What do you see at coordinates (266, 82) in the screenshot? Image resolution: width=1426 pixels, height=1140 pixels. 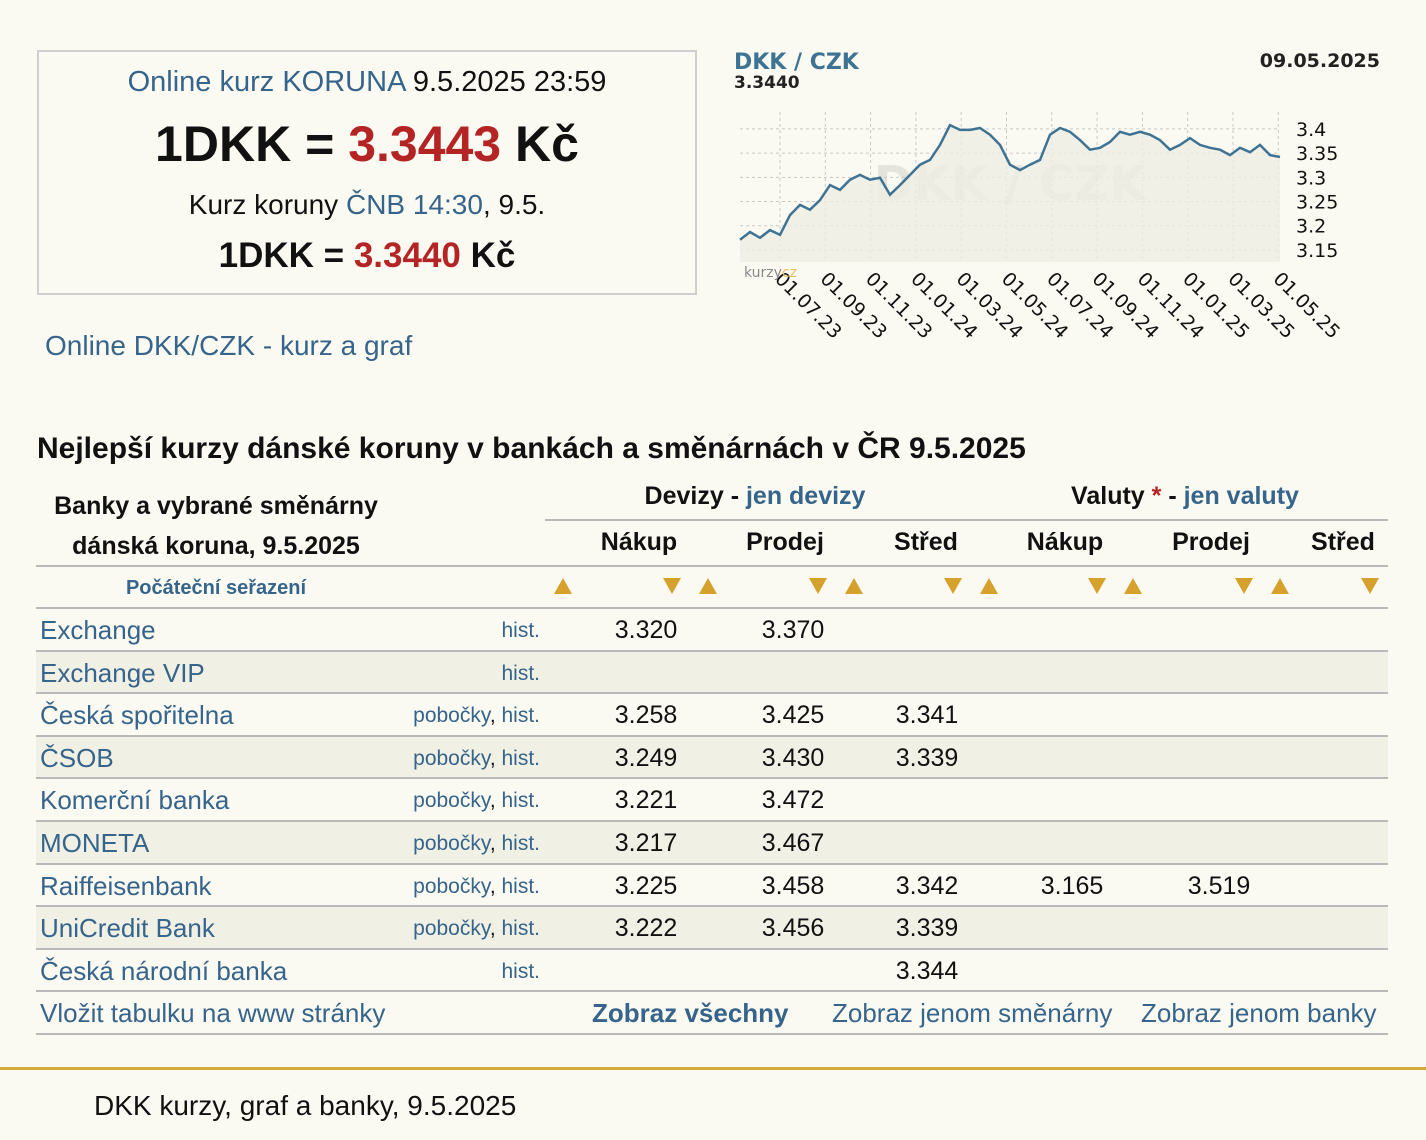 I see `online-link: Online kurz KORUNA` at bounding box center [266, 82].